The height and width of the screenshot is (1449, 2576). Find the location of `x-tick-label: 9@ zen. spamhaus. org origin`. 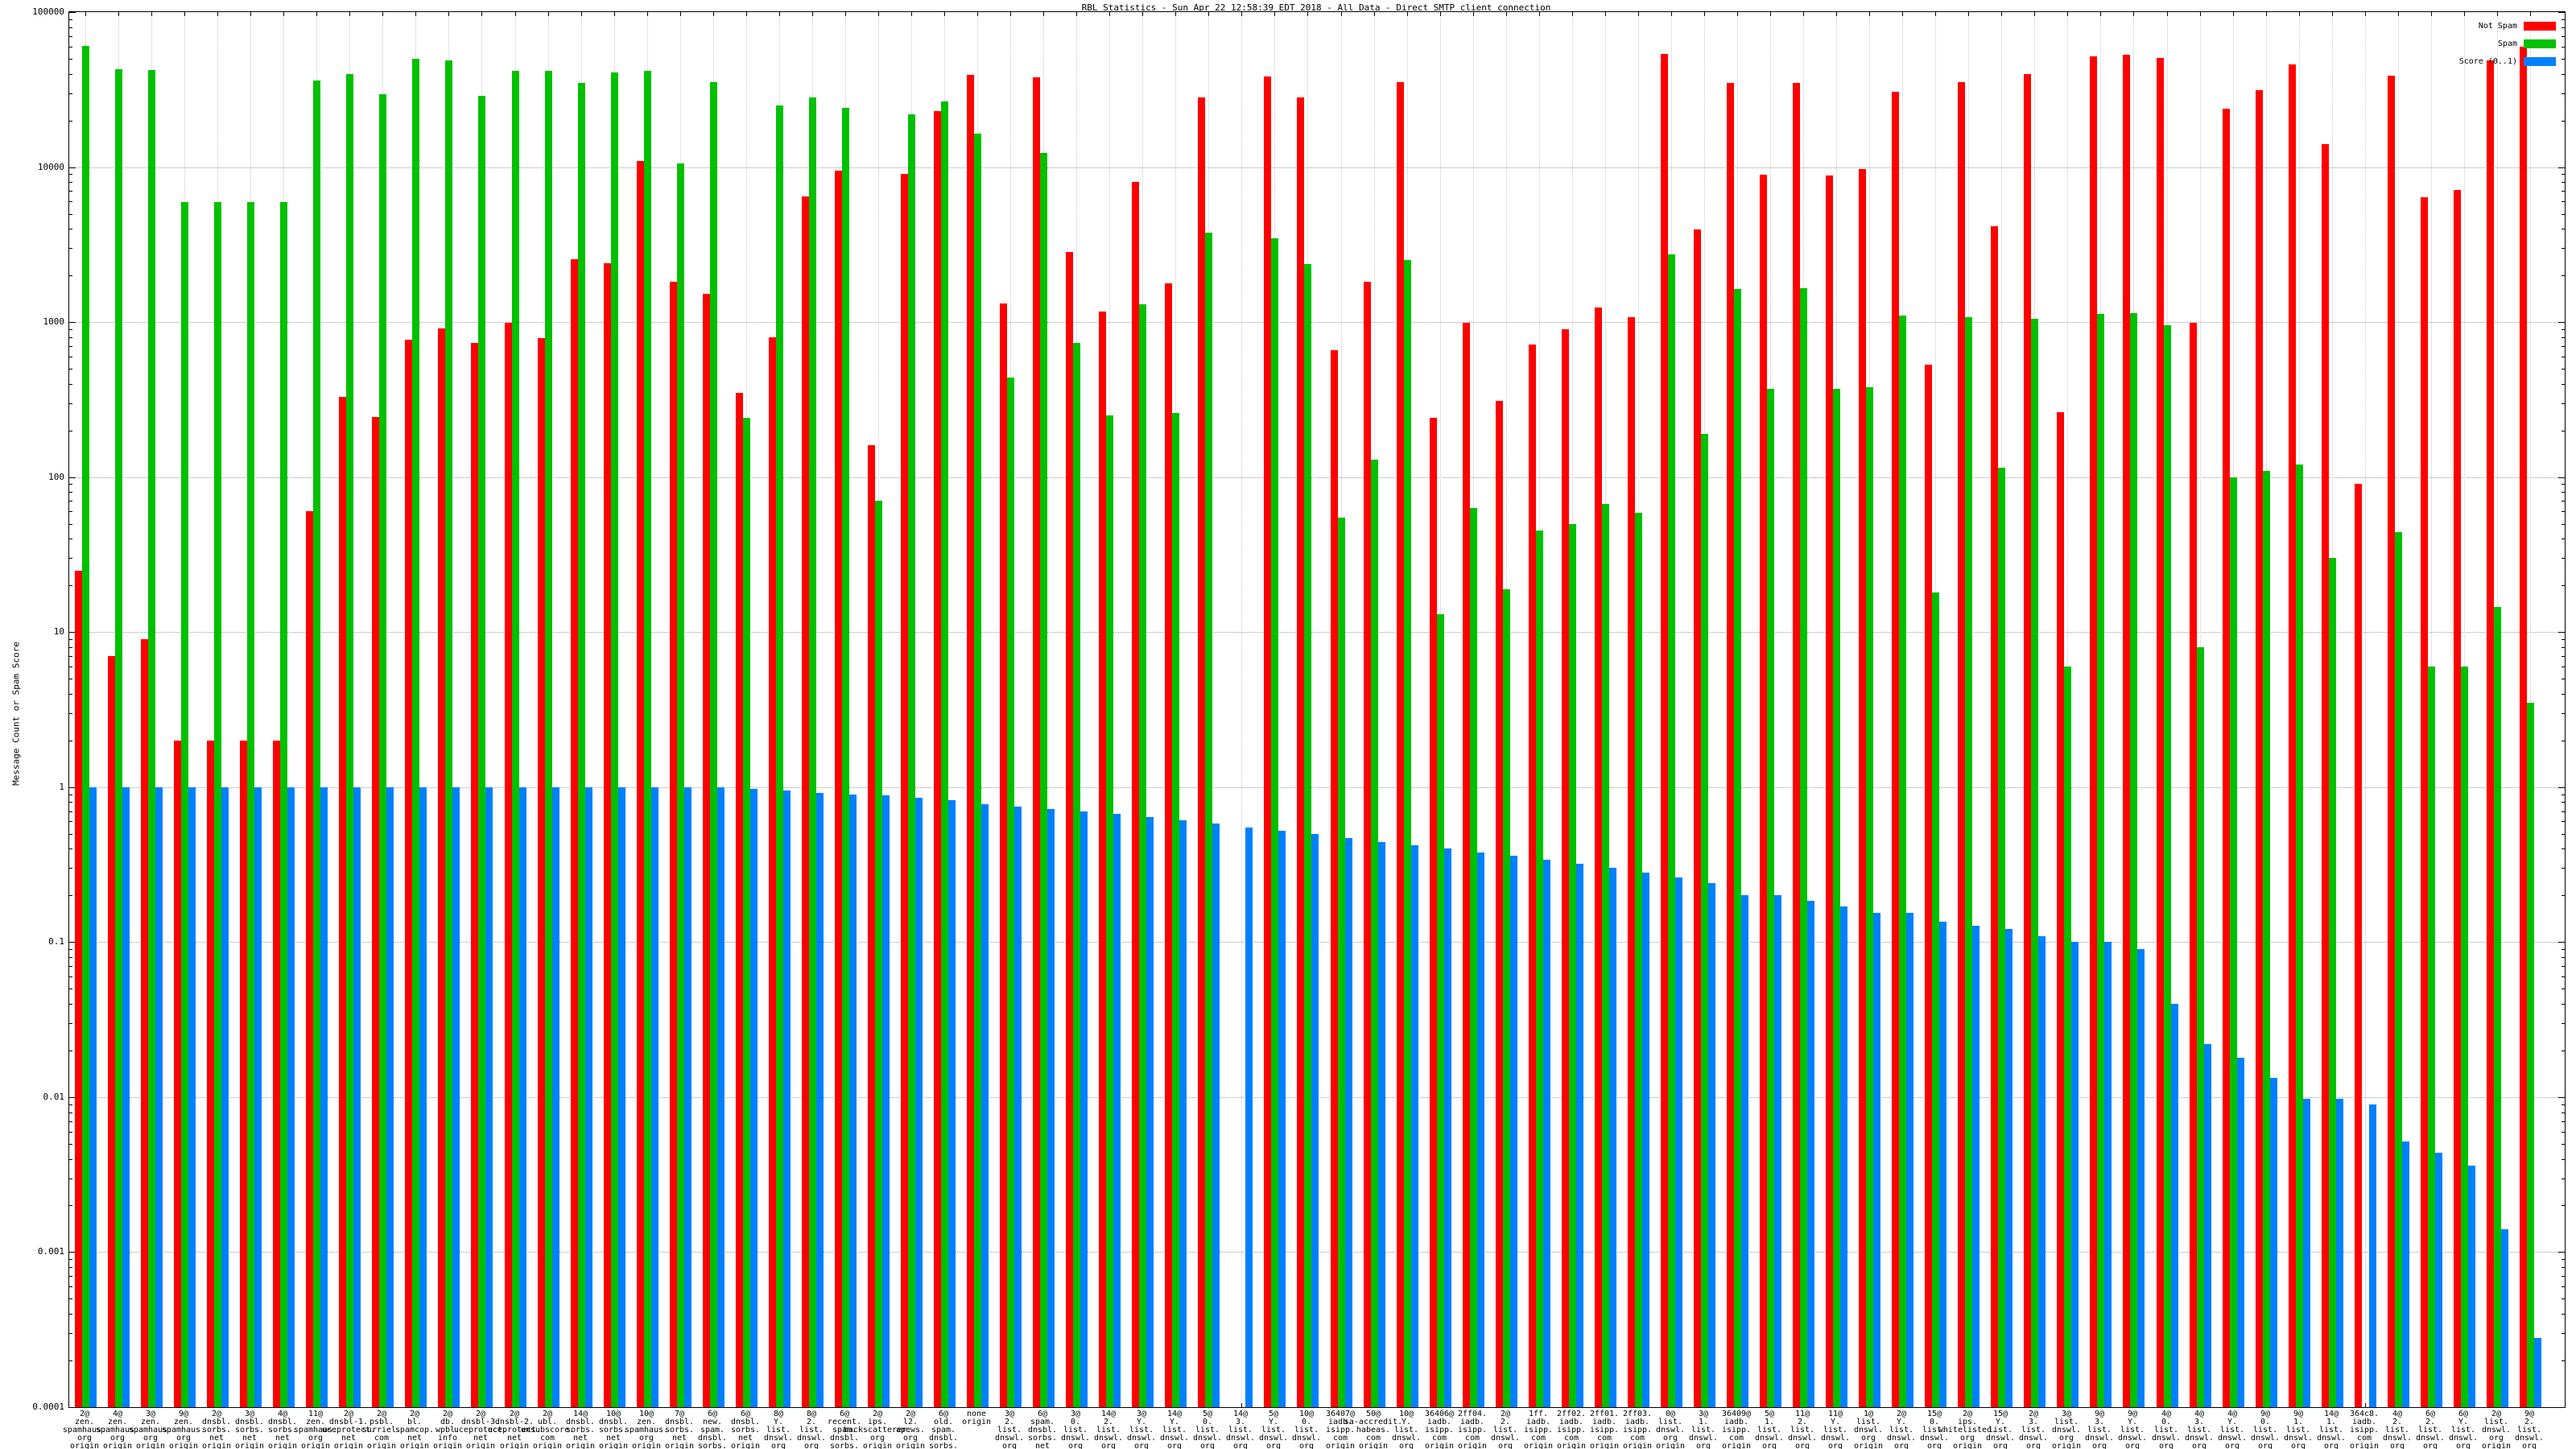

x-tick-label: 9@ zen. spamhaus. org origin is located at coordinates (183, 1429).